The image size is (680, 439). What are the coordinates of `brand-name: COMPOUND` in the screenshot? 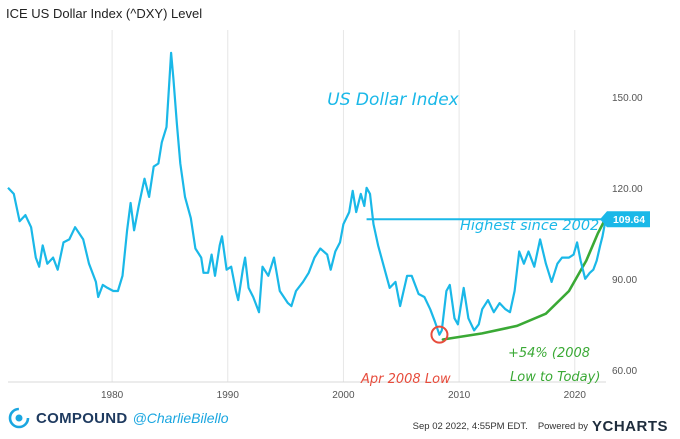 It's located at (82, 418).